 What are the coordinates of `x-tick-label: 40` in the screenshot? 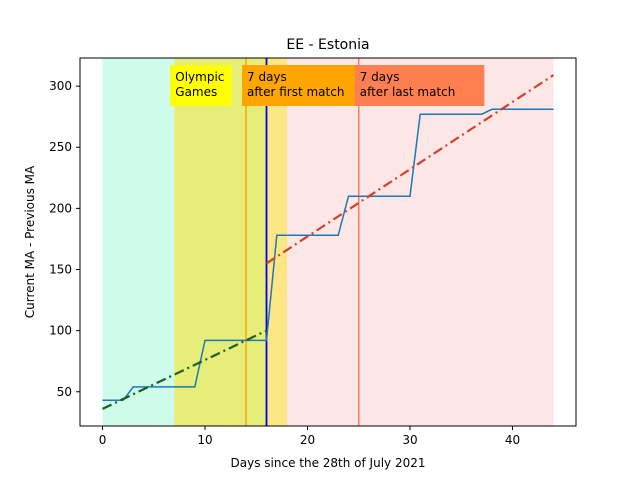 It's located at (512, 440).